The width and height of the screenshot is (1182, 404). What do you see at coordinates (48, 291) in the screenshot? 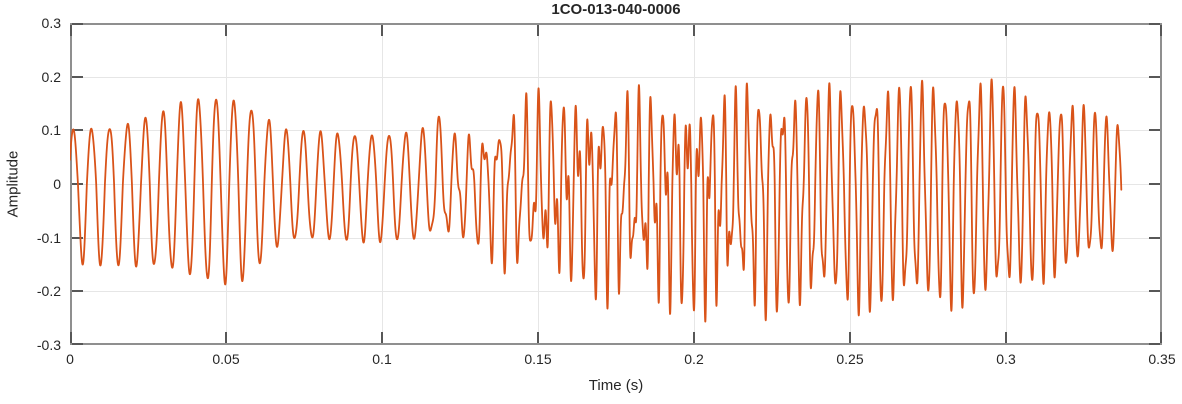
I see `y-tick-label: -0.2` at bounding box center [48, 291].